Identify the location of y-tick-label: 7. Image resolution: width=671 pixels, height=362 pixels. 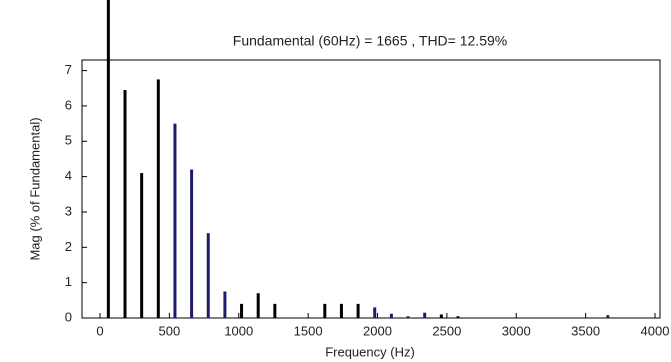
(68, 69).